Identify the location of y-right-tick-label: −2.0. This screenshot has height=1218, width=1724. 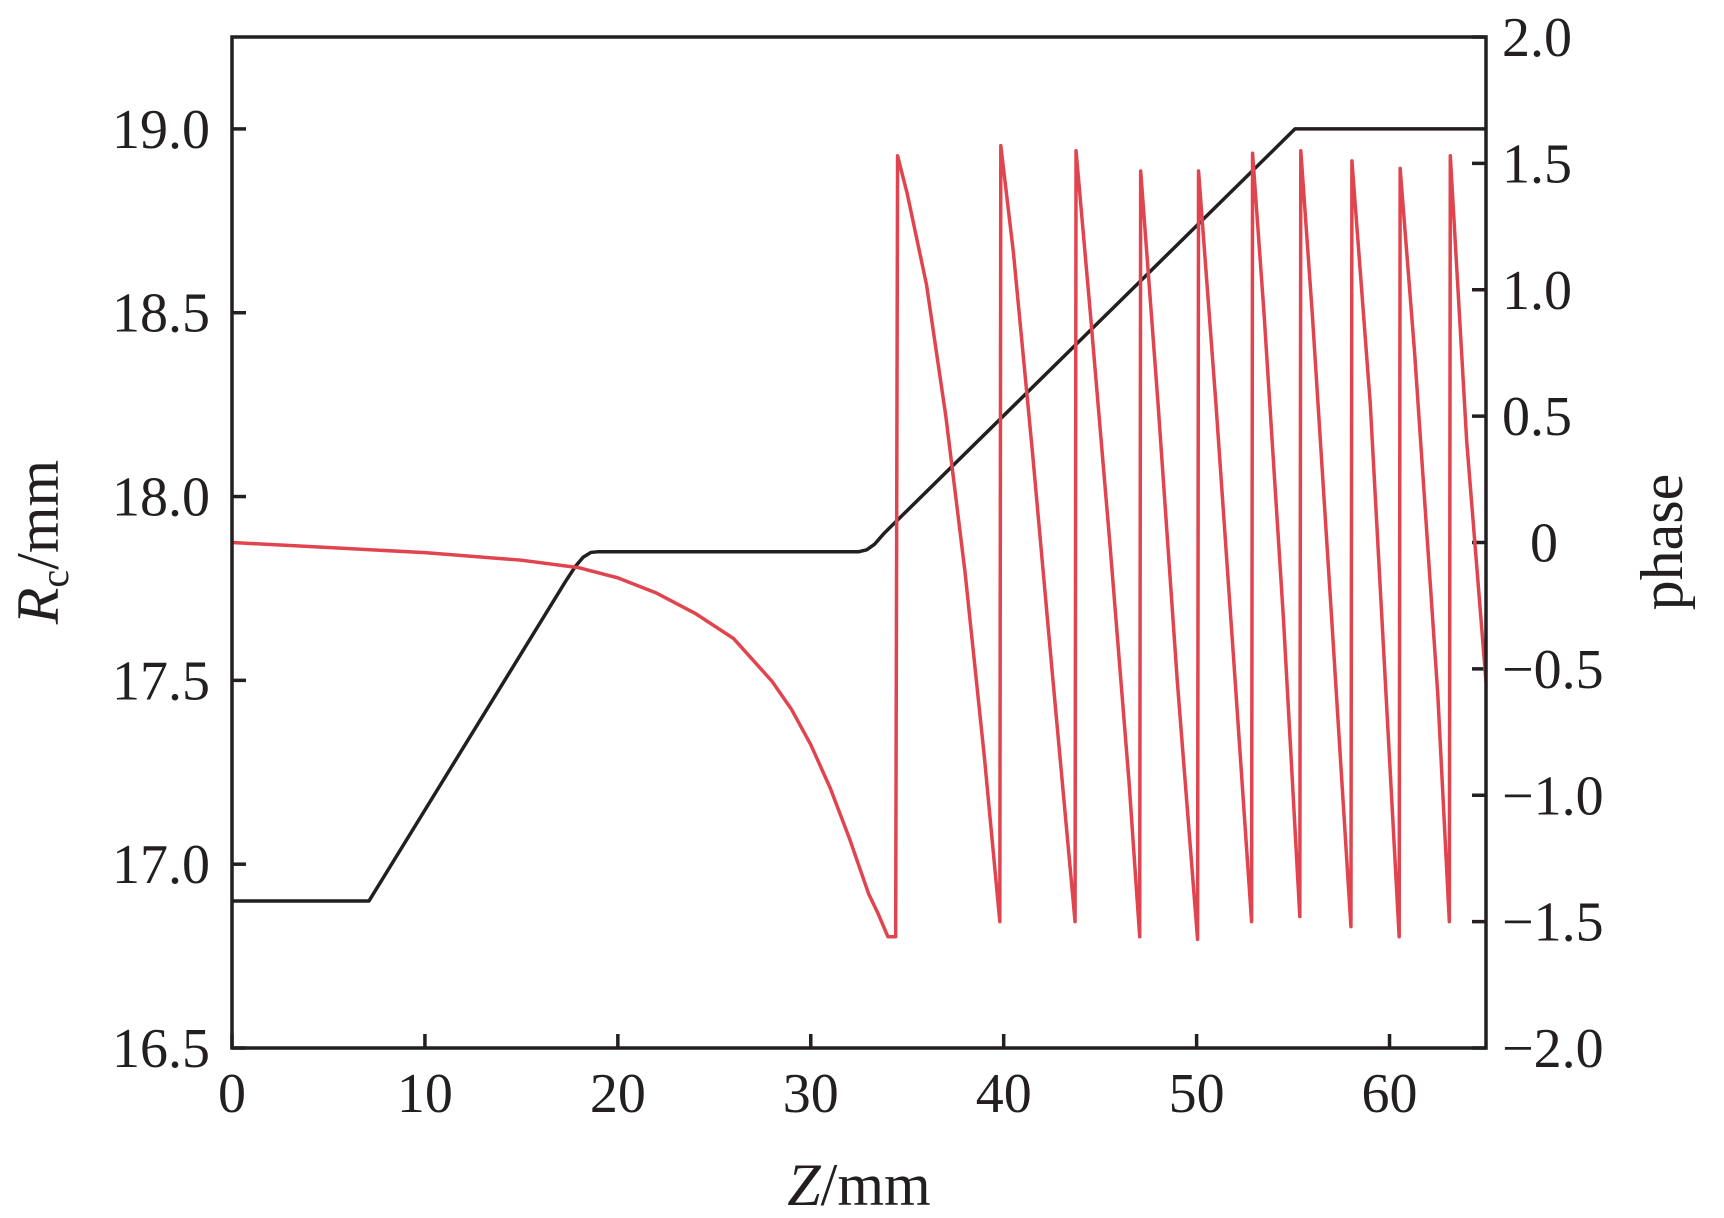
(1553, 1049).